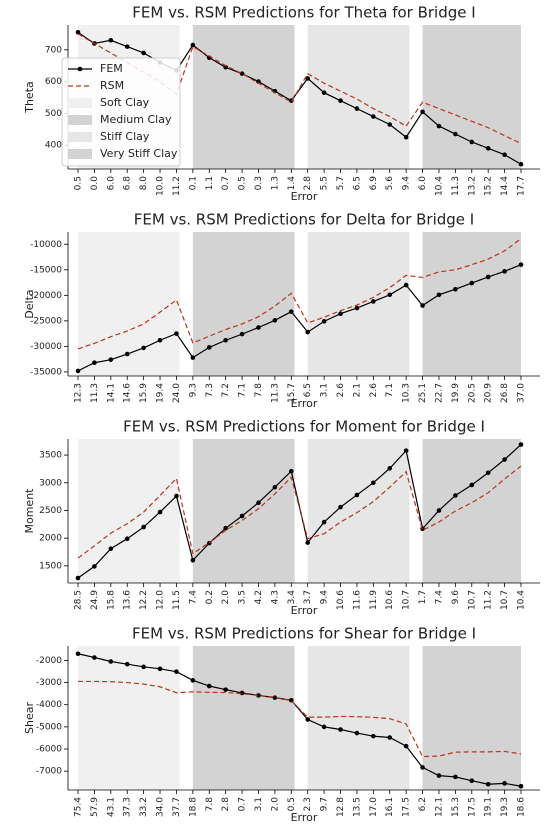  I want to click on x-tick-label: 16.1, so click(390, 807).